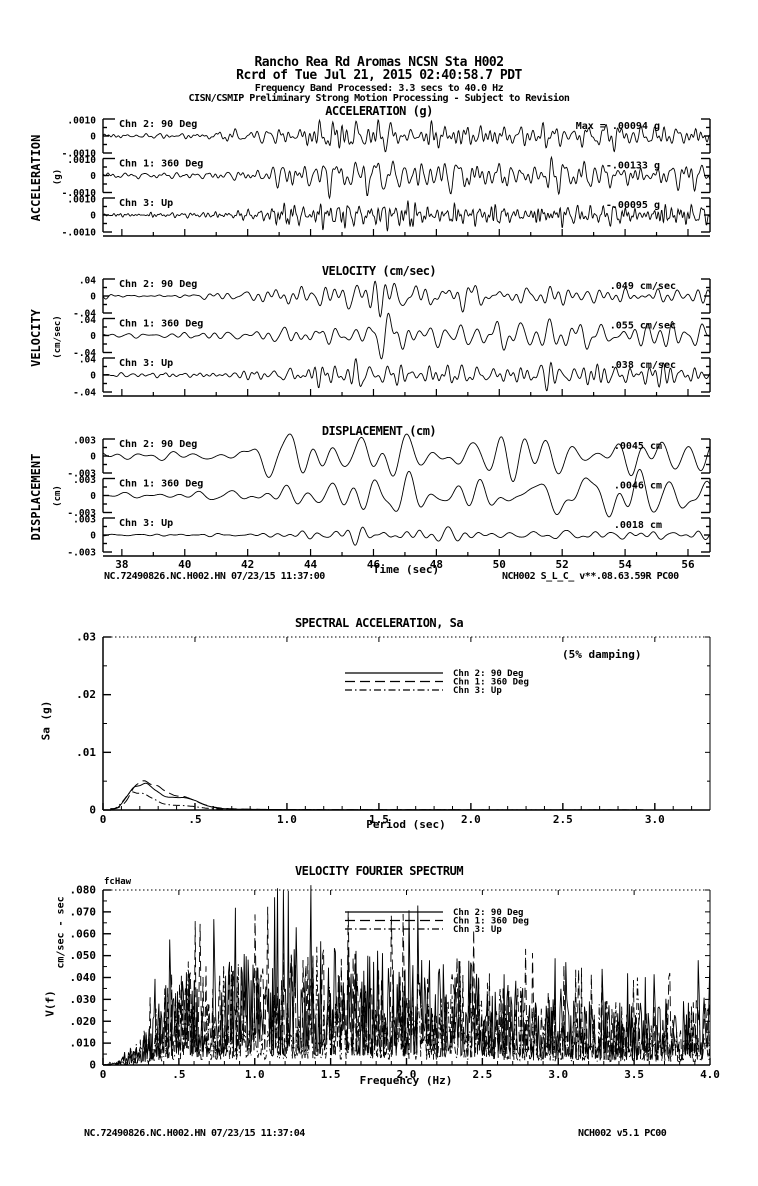  Describe the element at coordinates (214, 576) in the screenshot. I see `record-id-footer-mid: NC.72490826.NC.H002.HN 07/23/15 11:37:00` at that location.